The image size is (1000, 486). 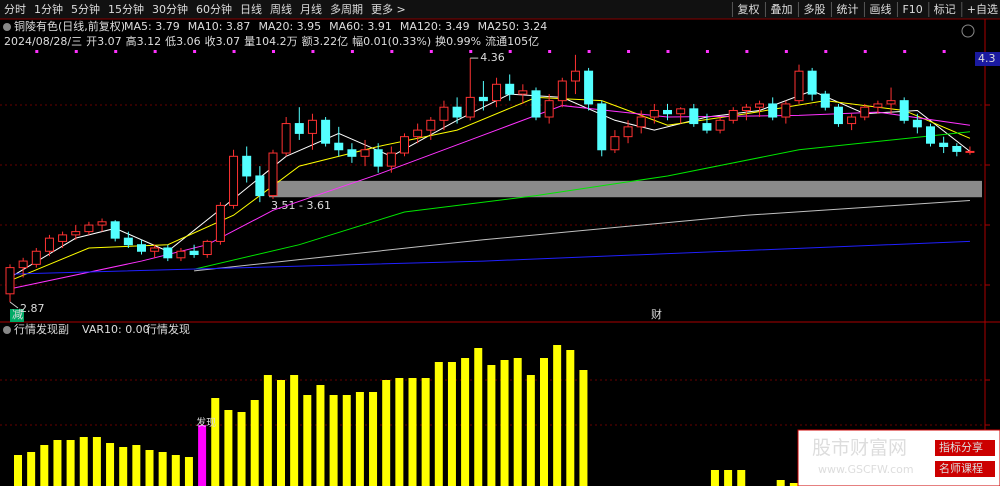 I want to click on toolbar-button: 画线, so click(x=880, y=9).